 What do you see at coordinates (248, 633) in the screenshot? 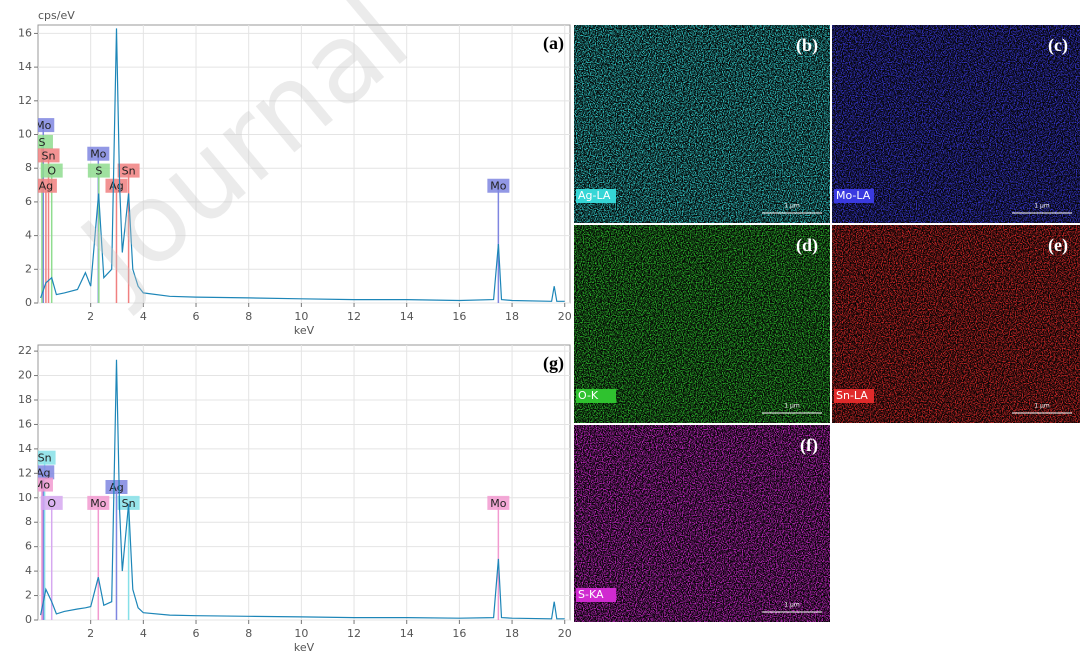
I see `x-tick-label: 8` at bounding box center [248, 633].